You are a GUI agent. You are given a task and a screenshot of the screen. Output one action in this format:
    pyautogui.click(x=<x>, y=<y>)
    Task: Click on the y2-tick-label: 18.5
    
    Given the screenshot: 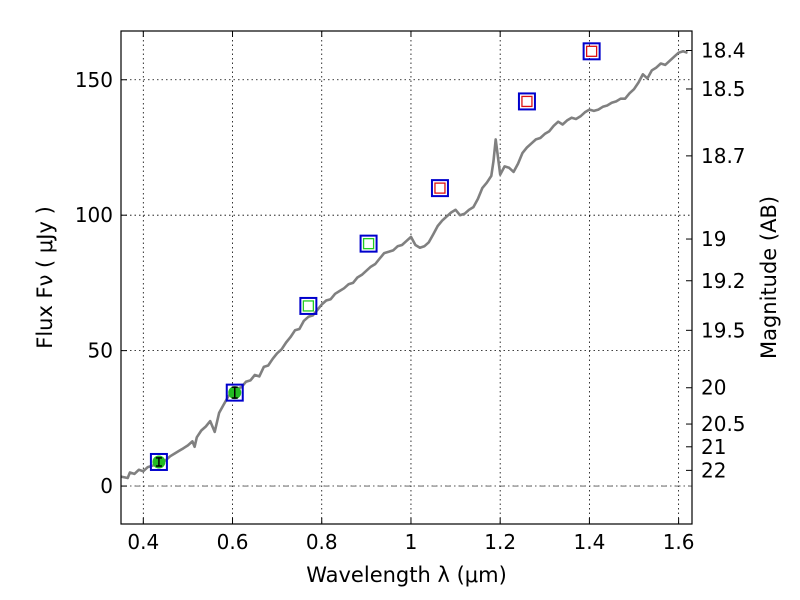 What is the action you would take?
    pyautogui.click(x=723, y=89)
    